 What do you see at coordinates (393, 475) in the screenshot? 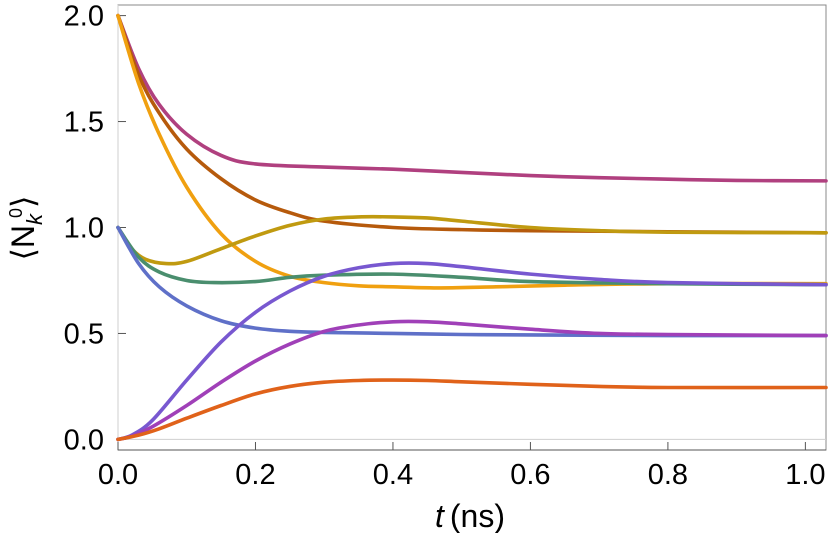
I see `x-tick-label: 0.4` at bounding box center [393, 475].